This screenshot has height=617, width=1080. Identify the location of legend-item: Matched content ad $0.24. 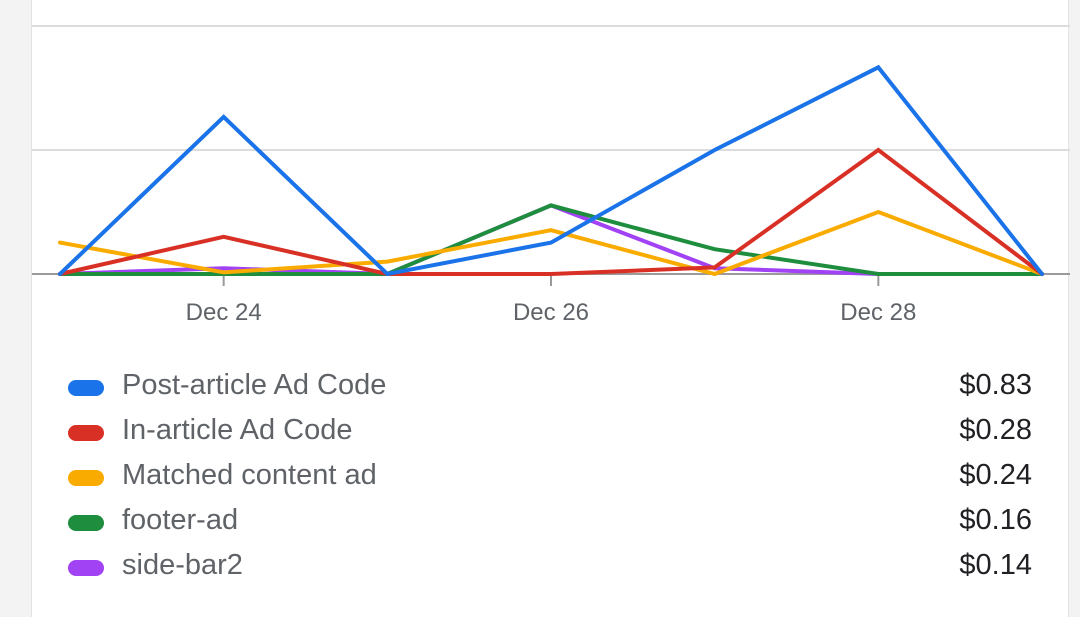
(532, 476).